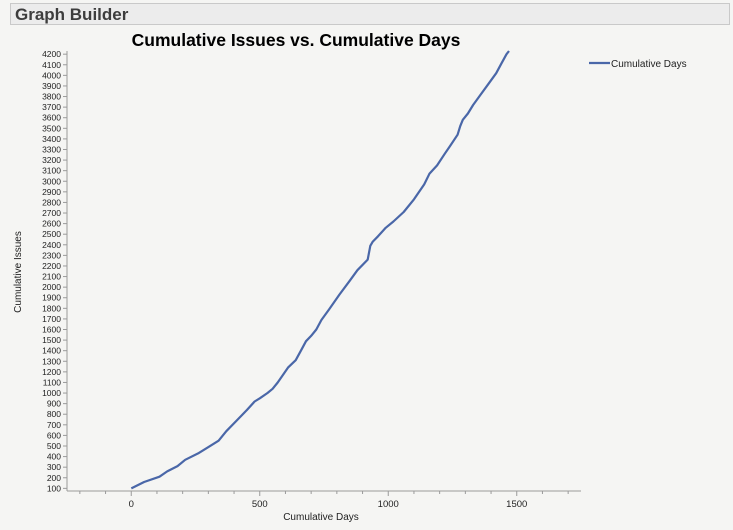 Image resolution: width=733 pixels, height=530 pixels. I want to click on x-tick-label: 500, so click(260, 504).